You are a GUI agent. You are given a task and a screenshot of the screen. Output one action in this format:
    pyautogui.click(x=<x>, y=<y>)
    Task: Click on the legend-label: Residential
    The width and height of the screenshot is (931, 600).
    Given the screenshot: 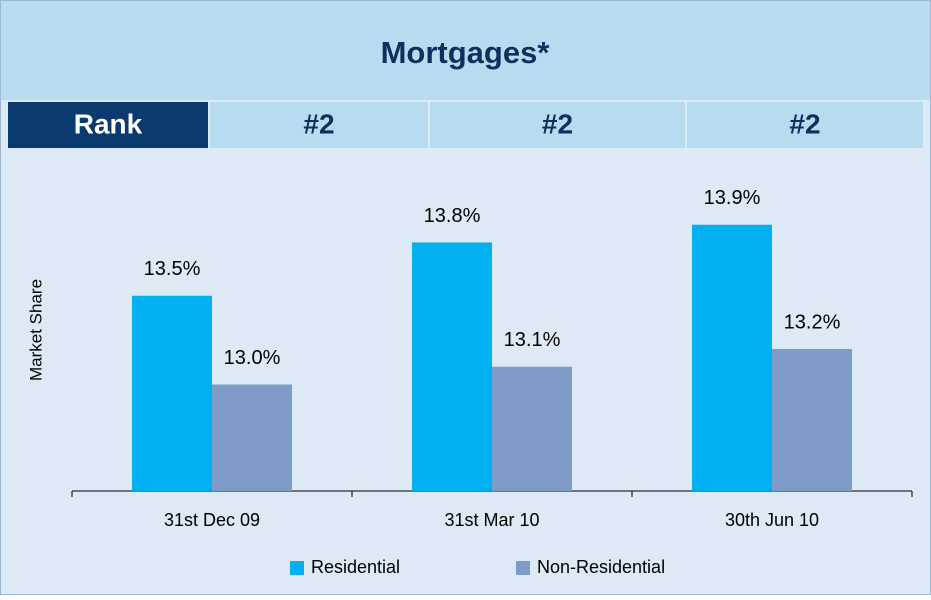 What is the action you would take?
    pyautogui.click(x=355, y=567)
    